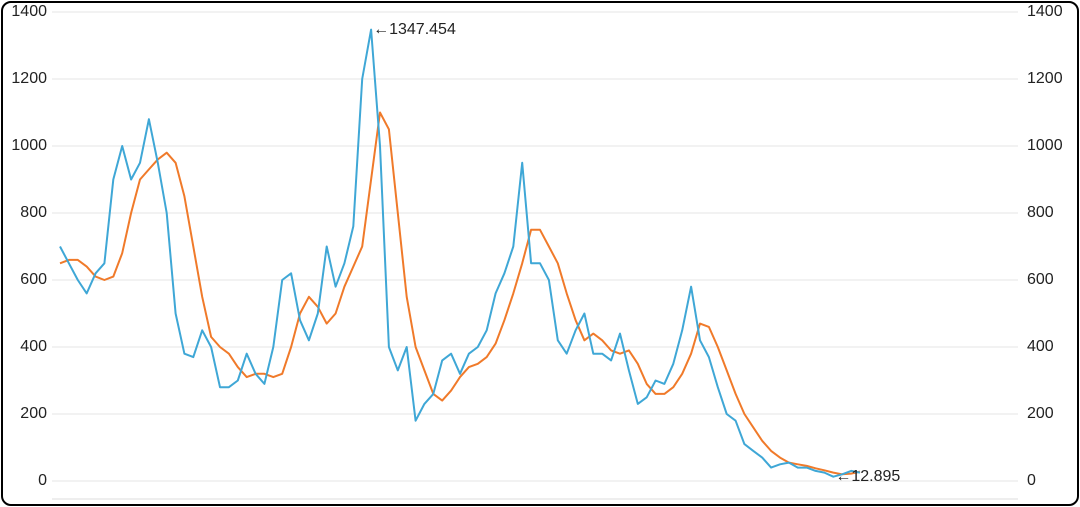 Image resolution: width=1080 pixels, height=507 pixels. What do you see at coordinates (33, 346) in the screenshot?
I see `y-tick-label: 400` at bounding box center [33, 346].